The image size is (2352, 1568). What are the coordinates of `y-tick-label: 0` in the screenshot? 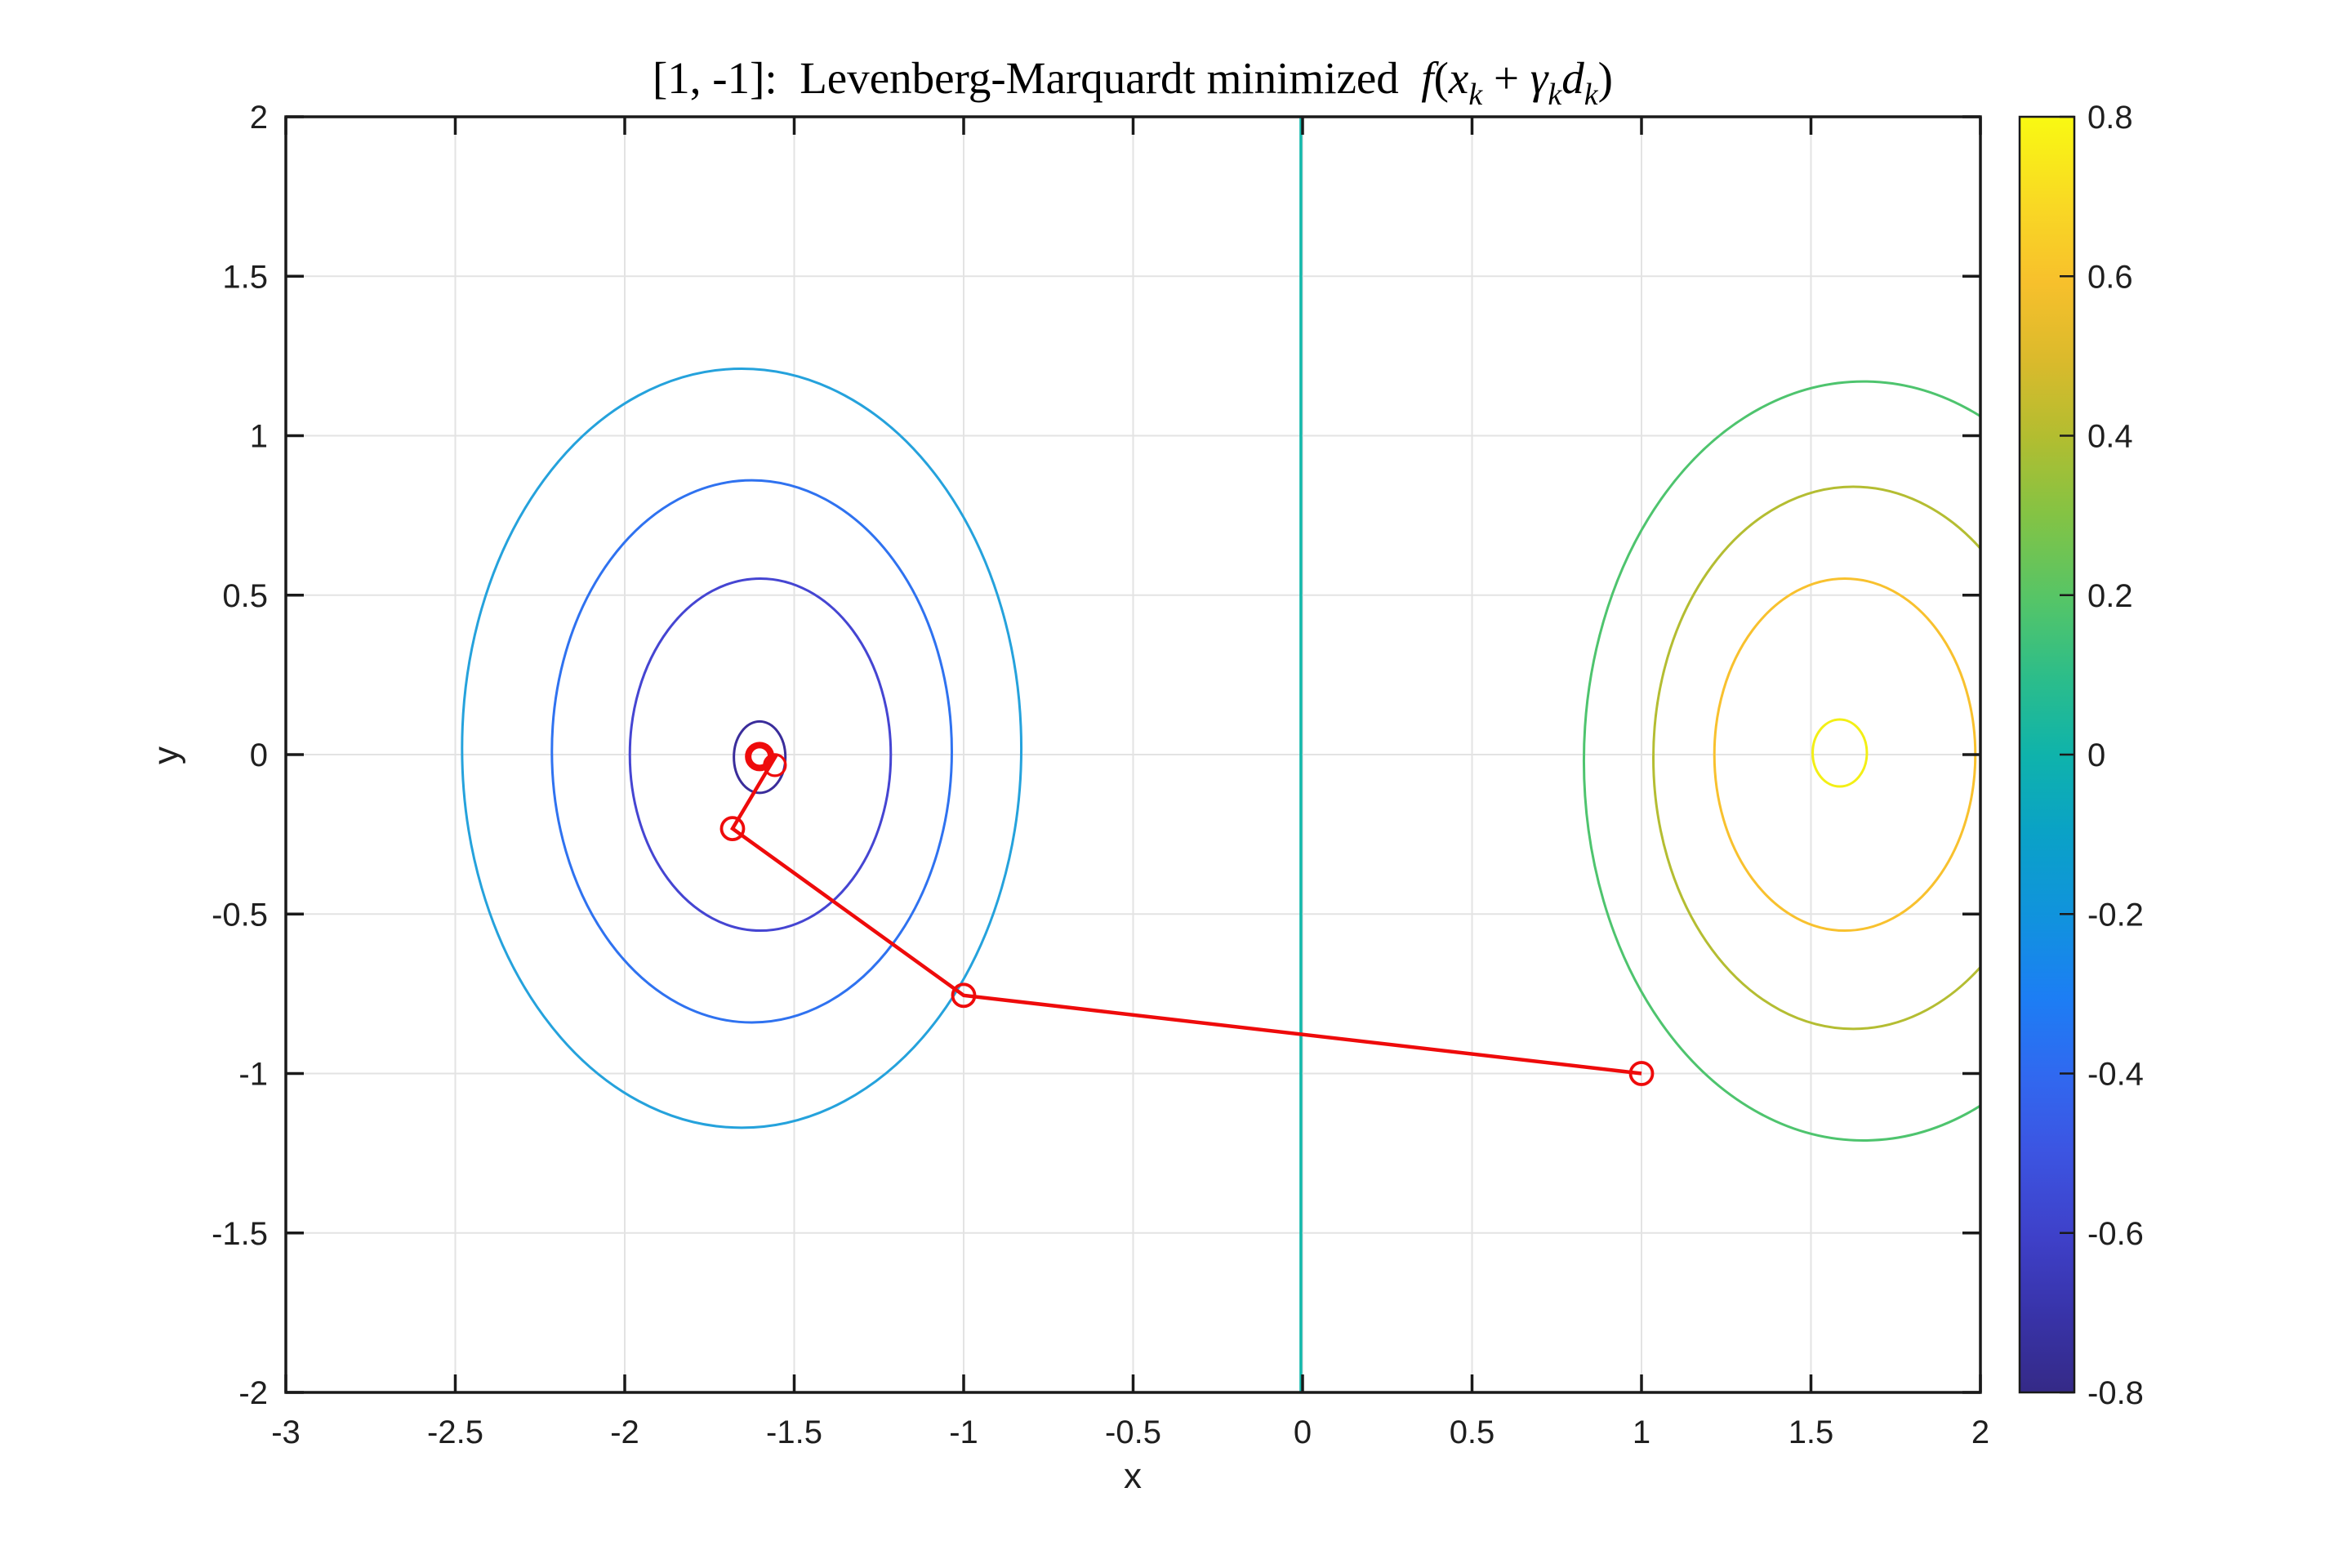 It's located at (259, 755).